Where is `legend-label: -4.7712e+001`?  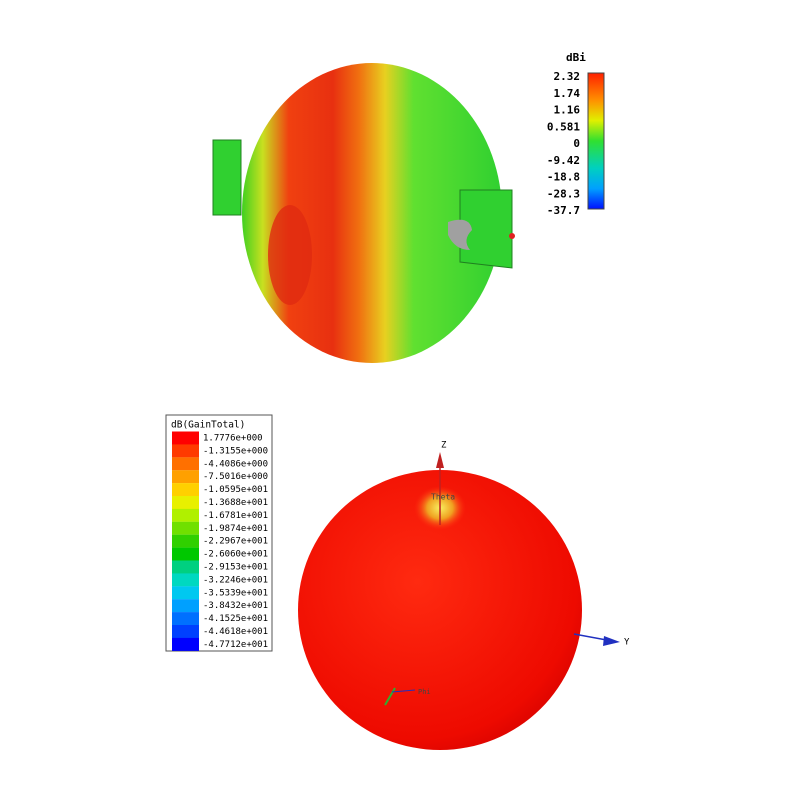
legend-label: -4.7712e+001 is located at coordinates (235, 645).